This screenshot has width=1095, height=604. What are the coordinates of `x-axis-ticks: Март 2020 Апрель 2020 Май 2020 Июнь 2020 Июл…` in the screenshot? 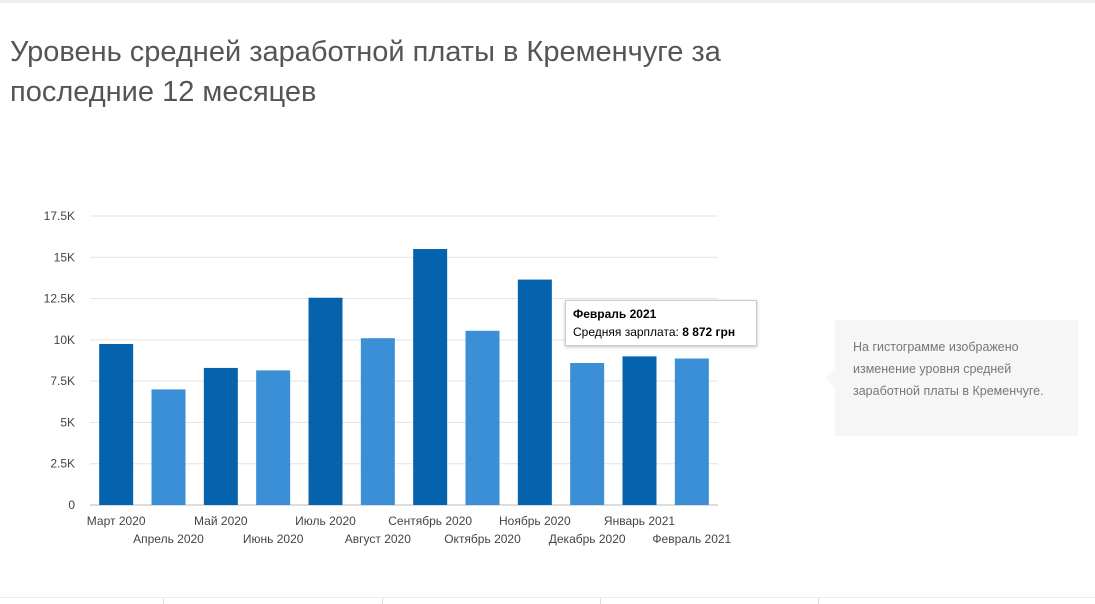 It's located at (409, 530).